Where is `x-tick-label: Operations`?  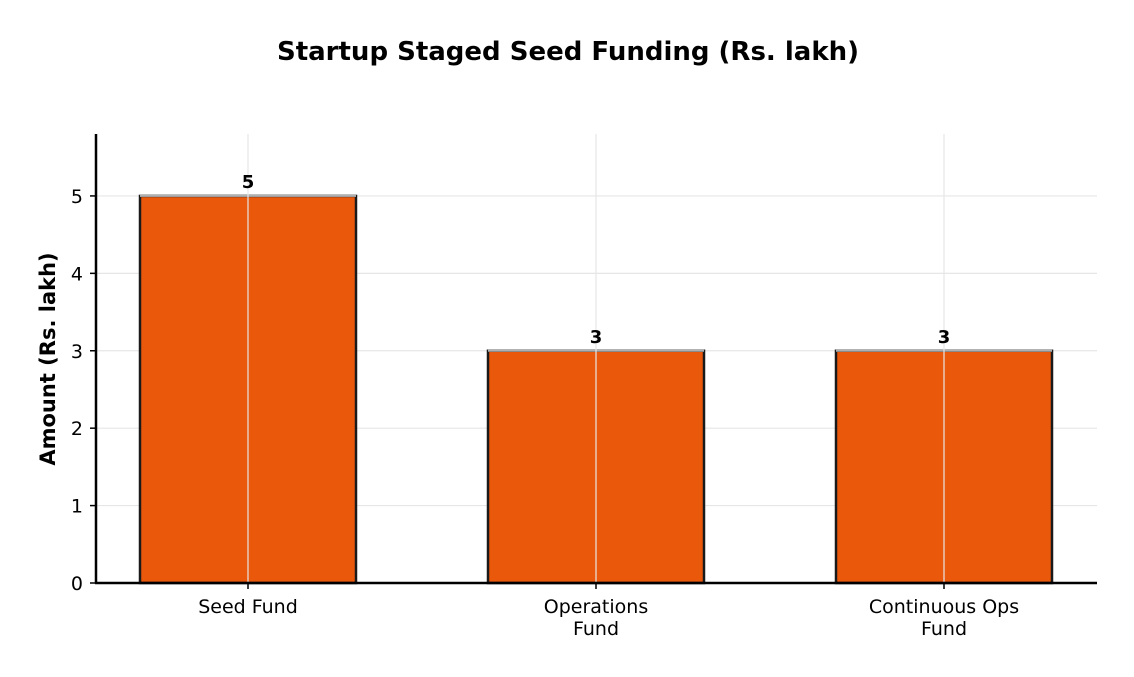 x-tick-label: Operations is located at coordinates (596, 607).